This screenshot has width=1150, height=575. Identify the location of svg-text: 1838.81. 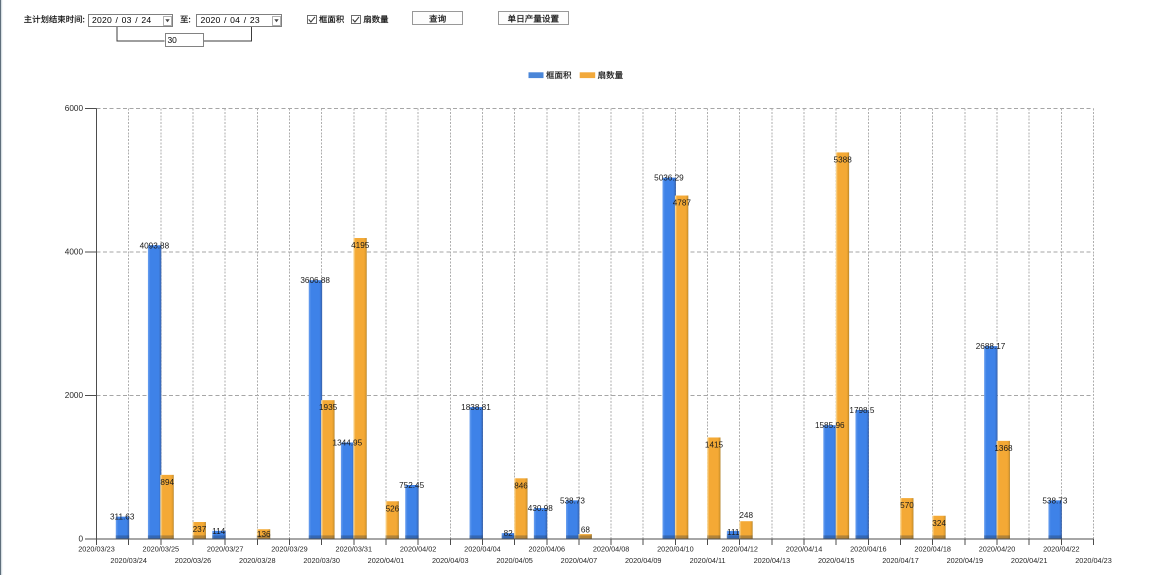
(476, 407).